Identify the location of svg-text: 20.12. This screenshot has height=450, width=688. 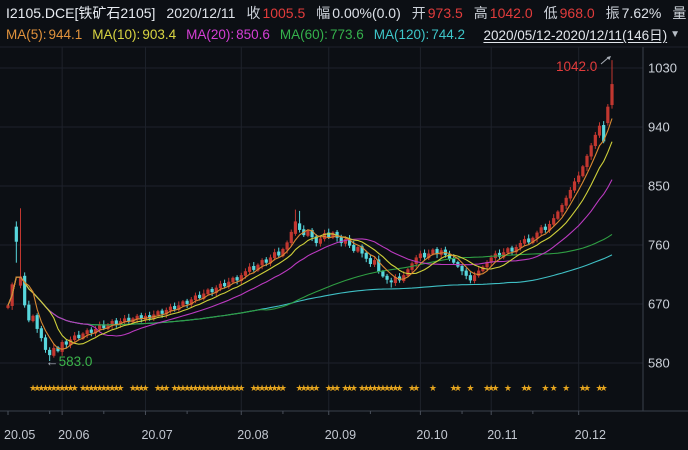
(590, 435).